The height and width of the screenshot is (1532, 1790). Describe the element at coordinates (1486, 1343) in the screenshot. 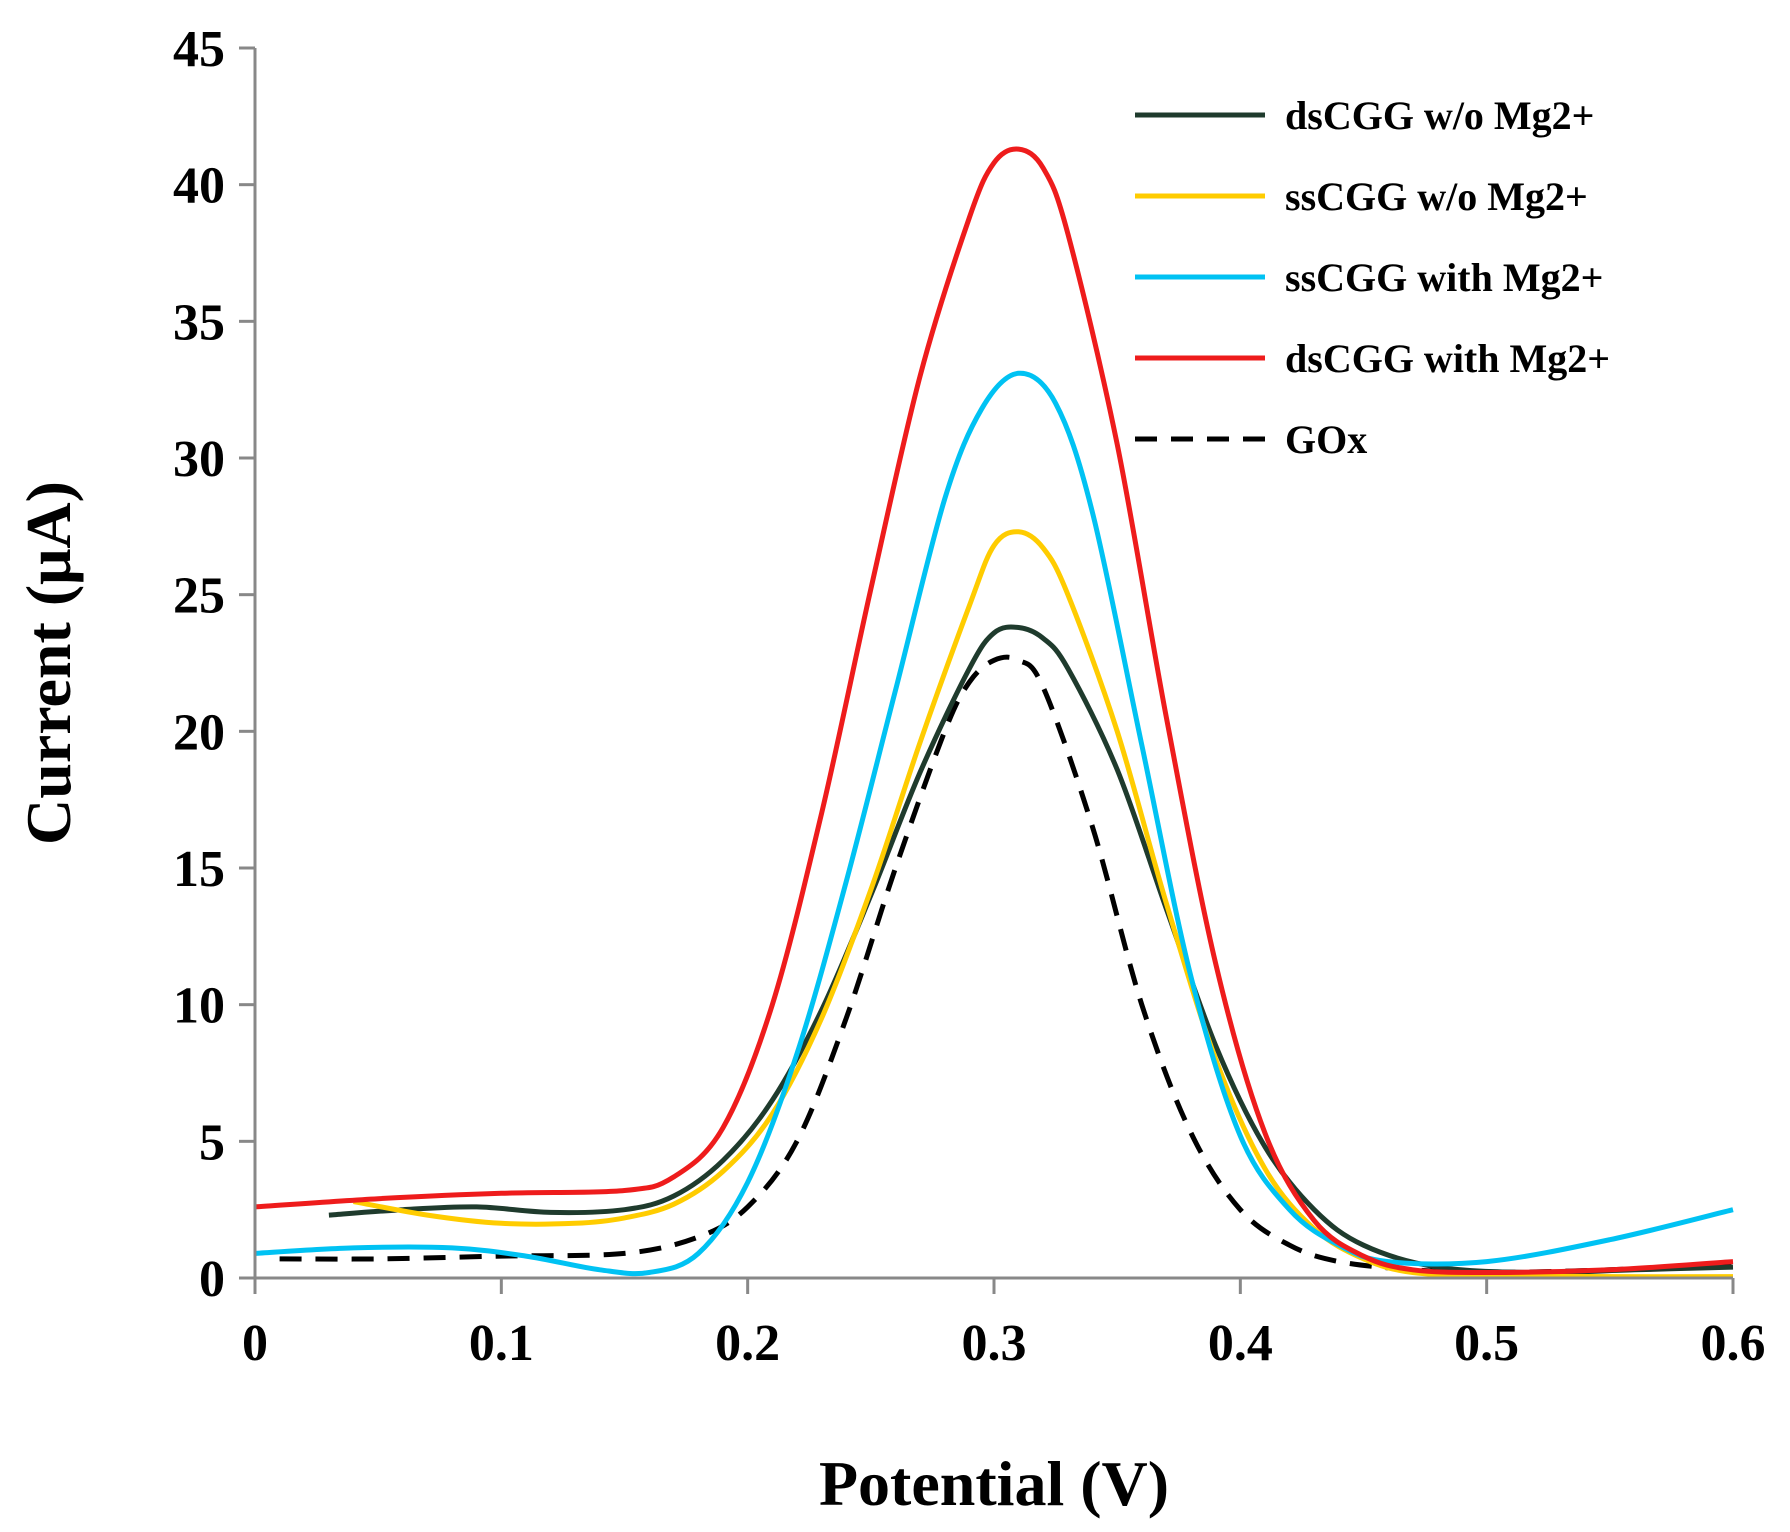

I see `x-tick-label: 0.5` at that location.